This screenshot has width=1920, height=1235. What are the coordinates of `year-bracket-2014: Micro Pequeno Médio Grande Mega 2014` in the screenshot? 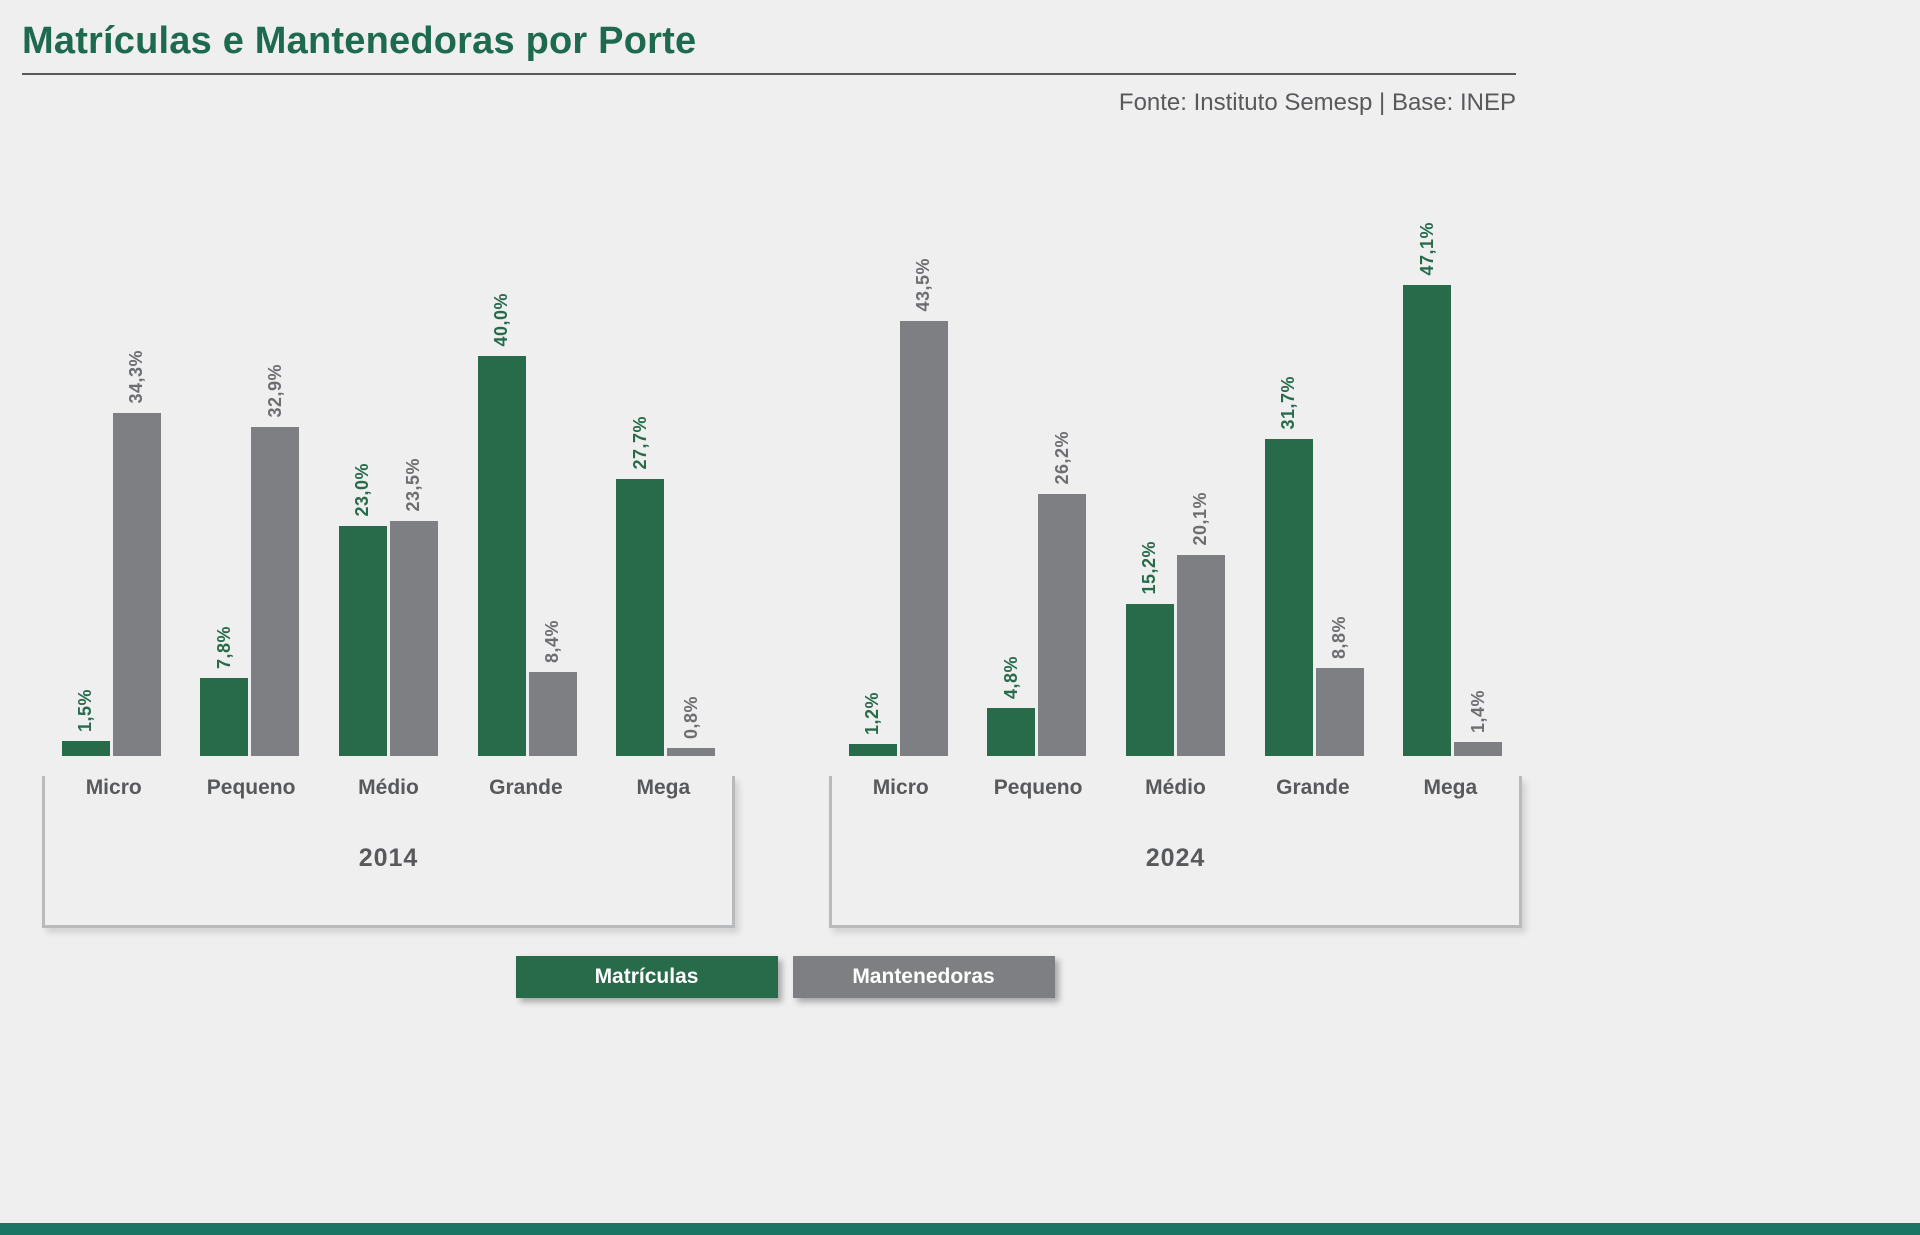 It's located at (388, 852).